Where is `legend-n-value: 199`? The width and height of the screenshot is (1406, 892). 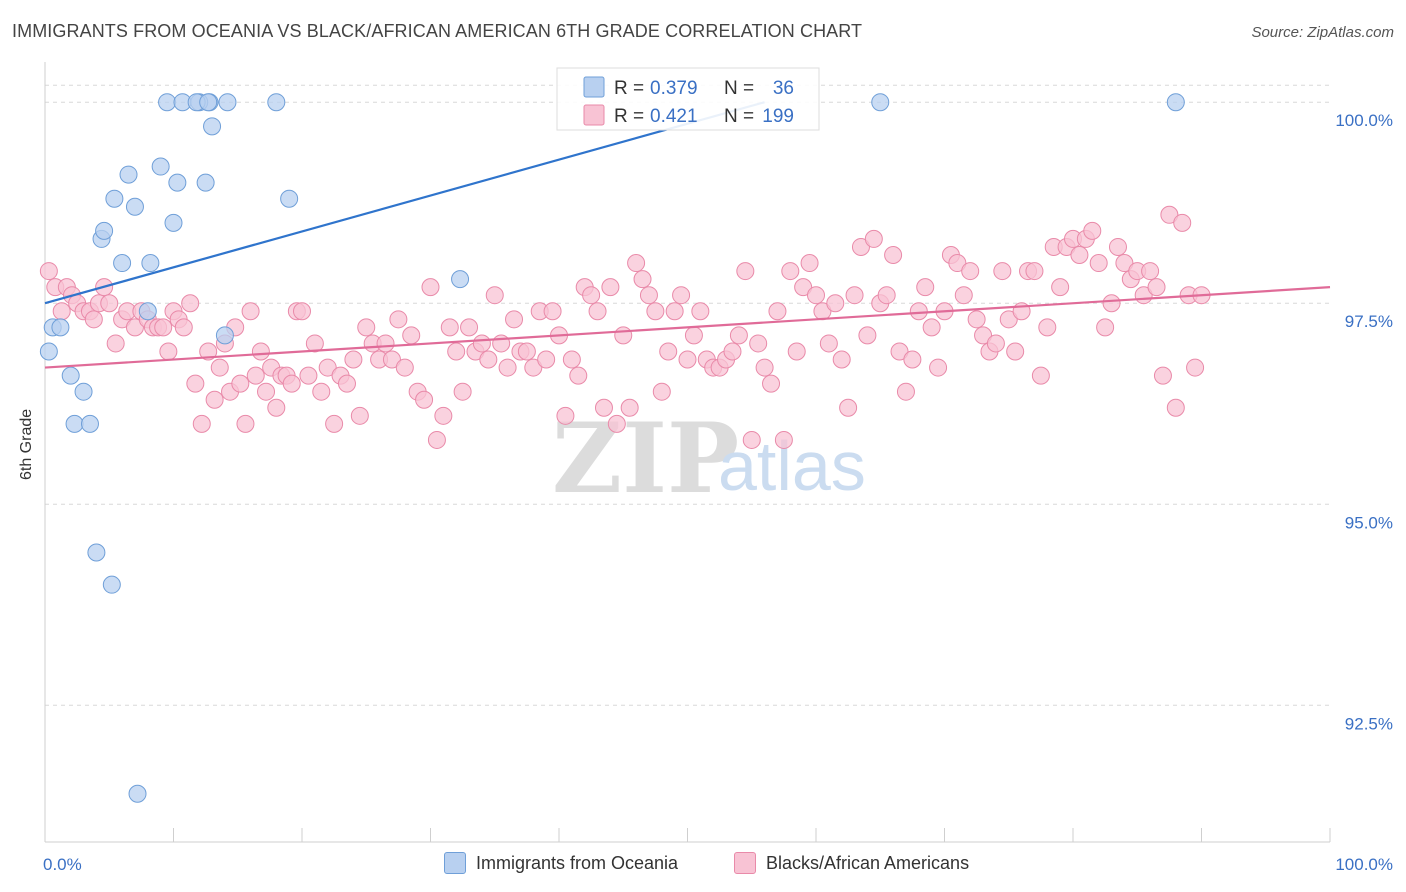 legend-n-value: 199 is located at coordinates (778, 116).